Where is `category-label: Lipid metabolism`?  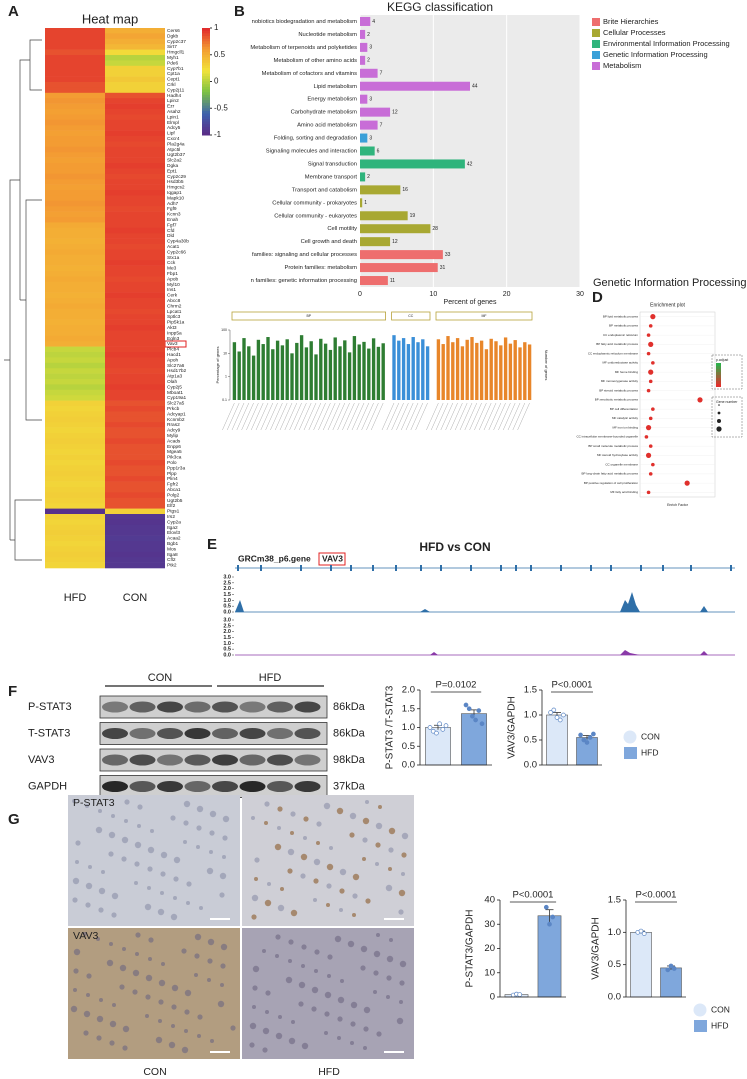 category-label: Lipid metabolism is located at coordinates (336, 87).